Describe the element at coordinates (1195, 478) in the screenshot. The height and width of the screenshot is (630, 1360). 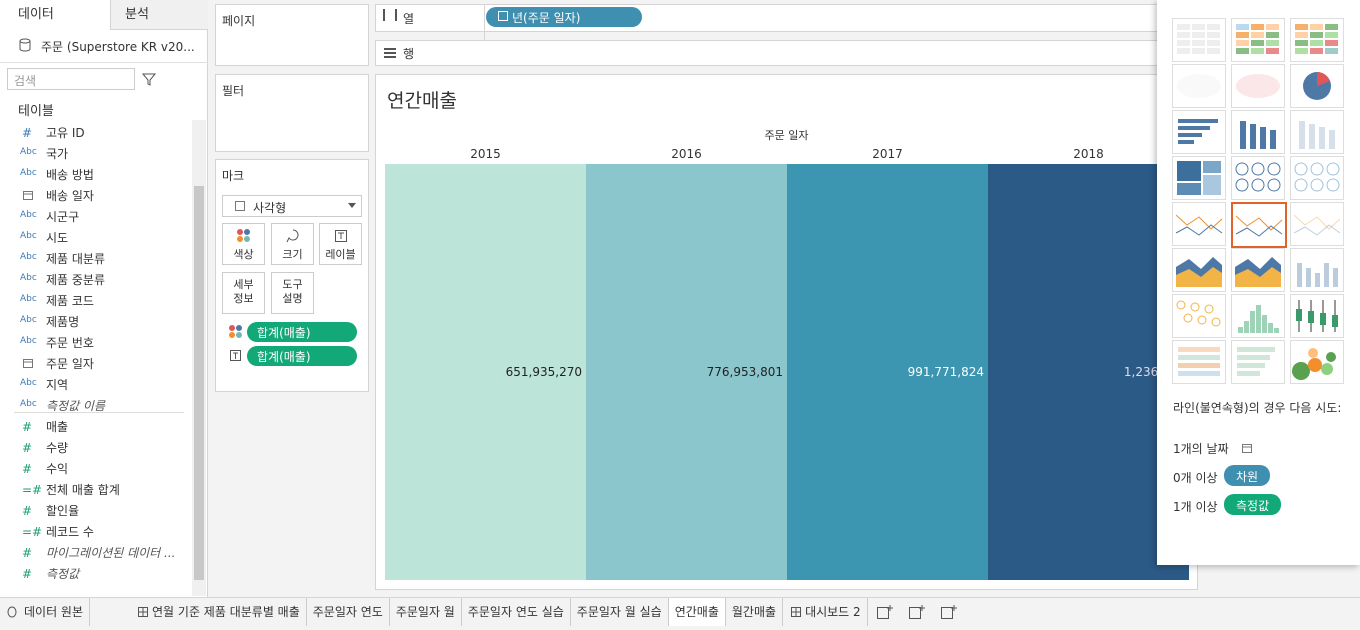
I see `requirement: 0개 이상` at that location.